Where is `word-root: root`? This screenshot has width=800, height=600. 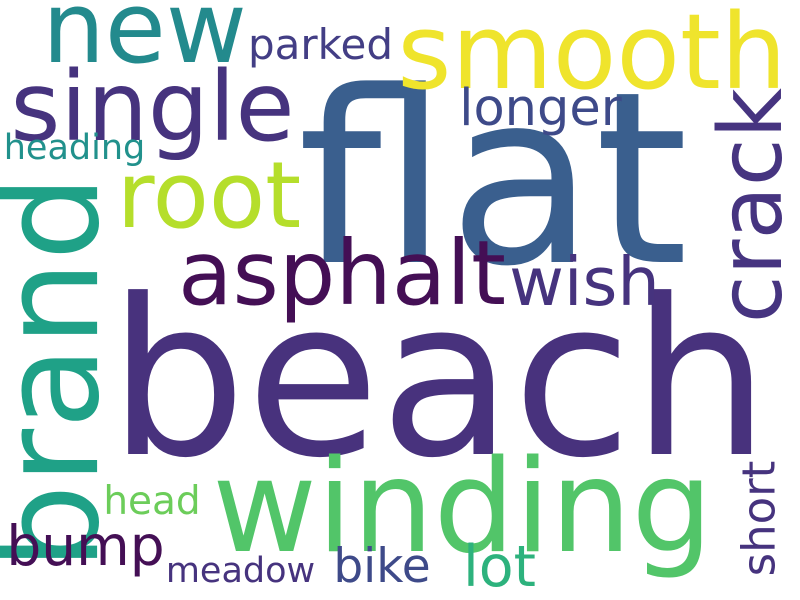
word-root: root is located at coordinates (209, 195).